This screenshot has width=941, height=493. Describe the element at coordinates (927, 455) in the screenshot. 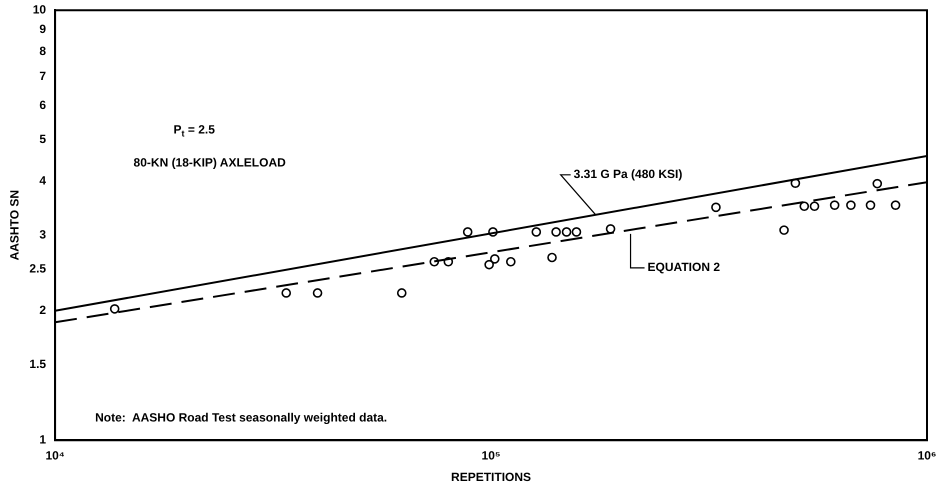

I see `x-tick-label: 10⁶` at that location.